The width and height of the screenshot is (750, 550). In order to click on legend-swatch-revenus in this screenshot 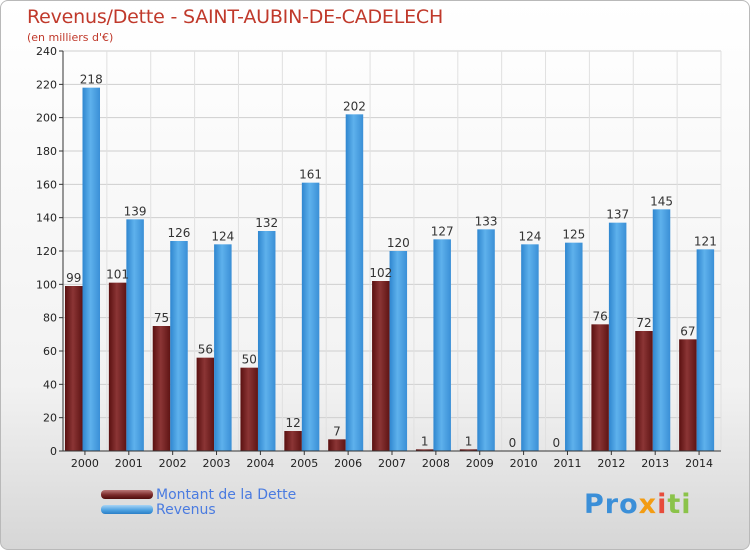, I will do `click(127, 509)`.